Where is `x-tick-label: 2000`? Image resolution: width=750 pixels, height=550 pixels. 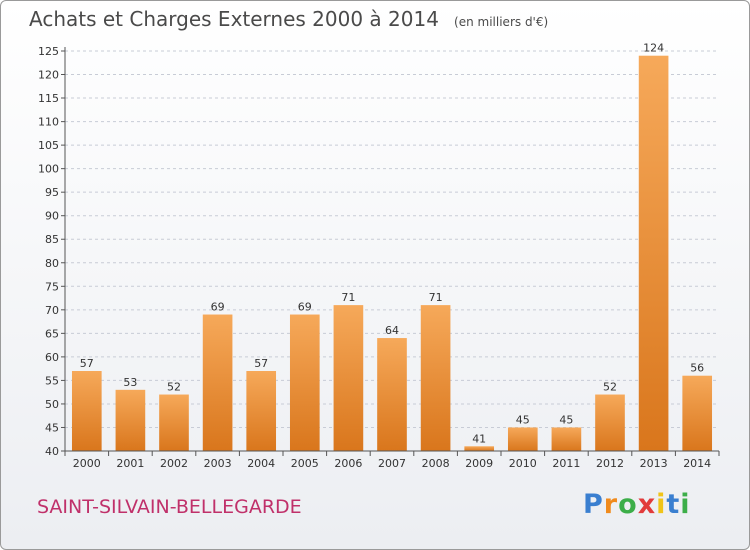 x-tick-label: 2000 is located at coordinates (87, 463).